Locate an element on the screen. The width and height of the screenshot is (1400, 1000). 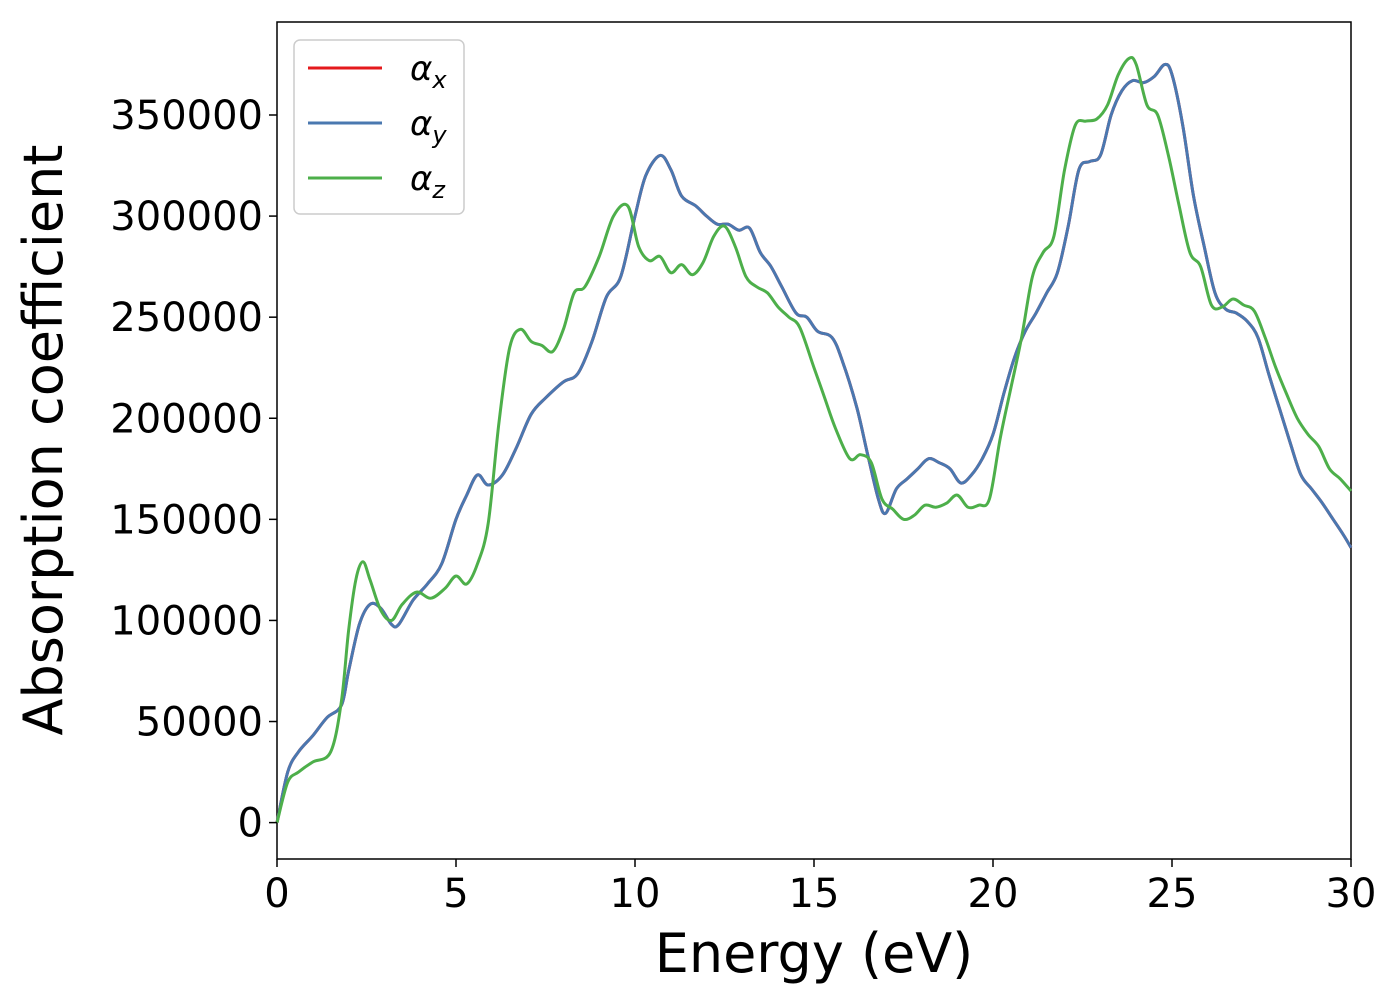
x-tick-label: 5 is located at coordinates (455, 894).